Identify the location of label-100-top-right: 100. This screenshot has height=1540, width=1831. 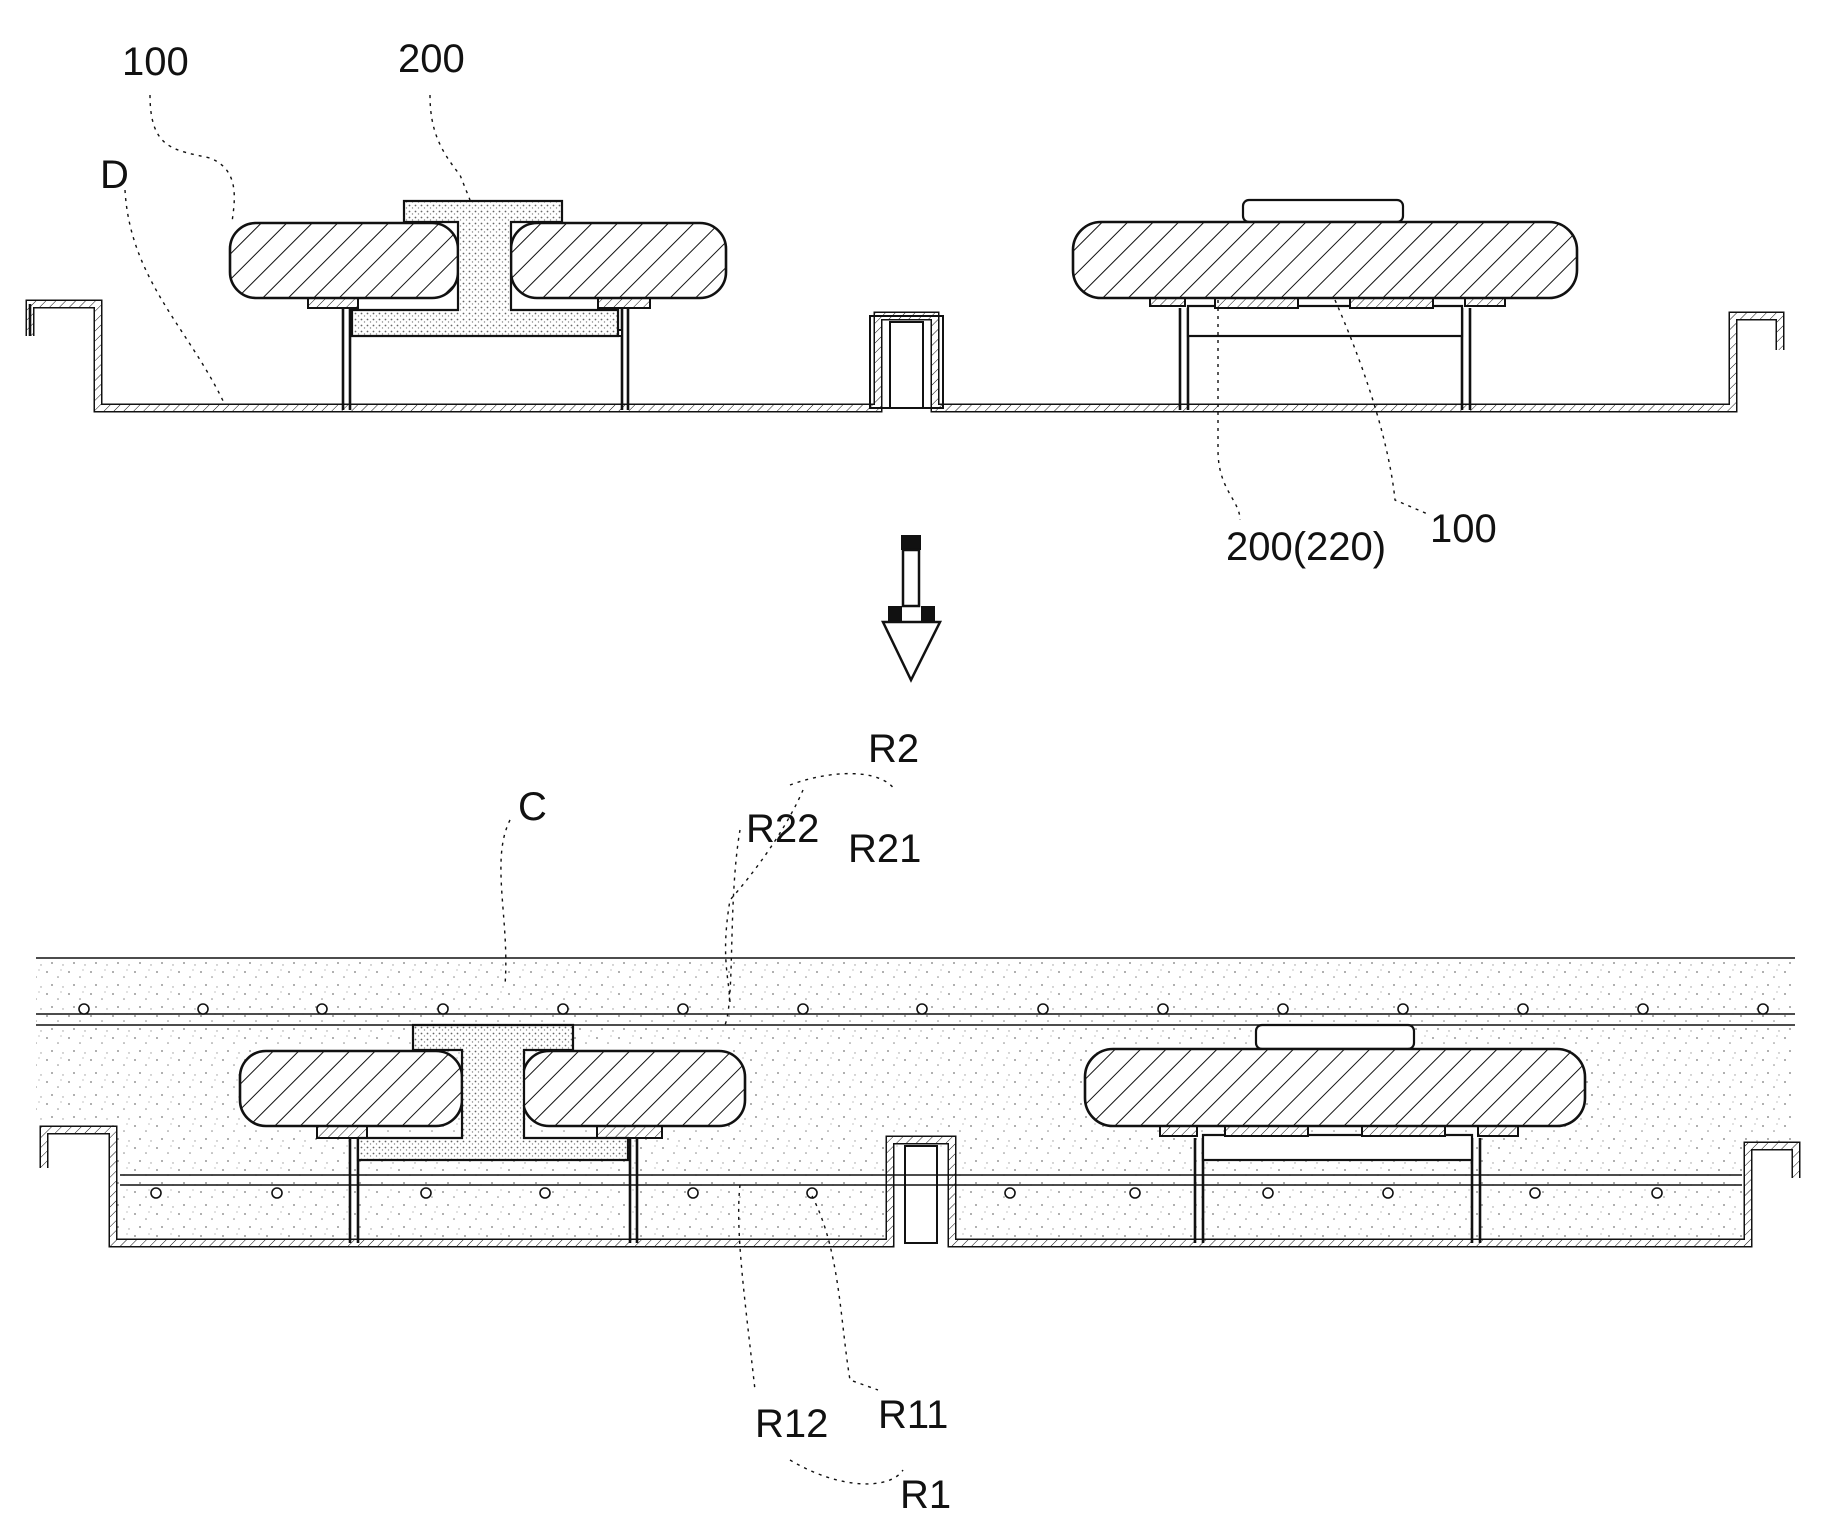
(1463, 529).